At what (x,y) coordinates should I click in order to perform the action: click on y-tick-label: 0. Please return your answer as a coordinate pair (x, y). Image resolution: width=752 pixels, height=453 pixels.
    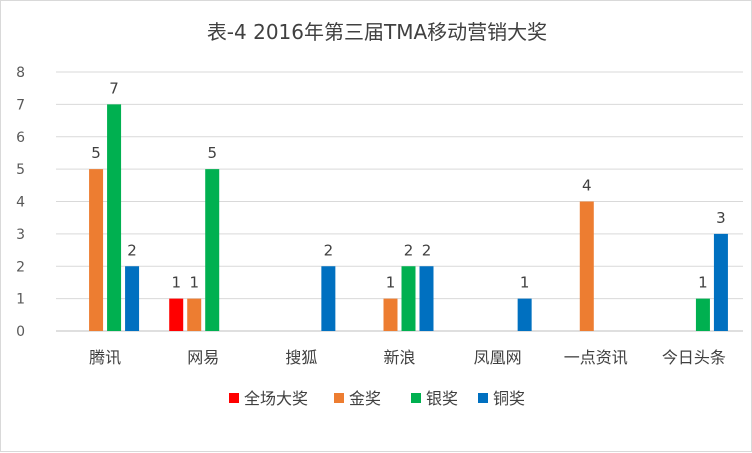
    Looking at the image, I should click on (20, 332).